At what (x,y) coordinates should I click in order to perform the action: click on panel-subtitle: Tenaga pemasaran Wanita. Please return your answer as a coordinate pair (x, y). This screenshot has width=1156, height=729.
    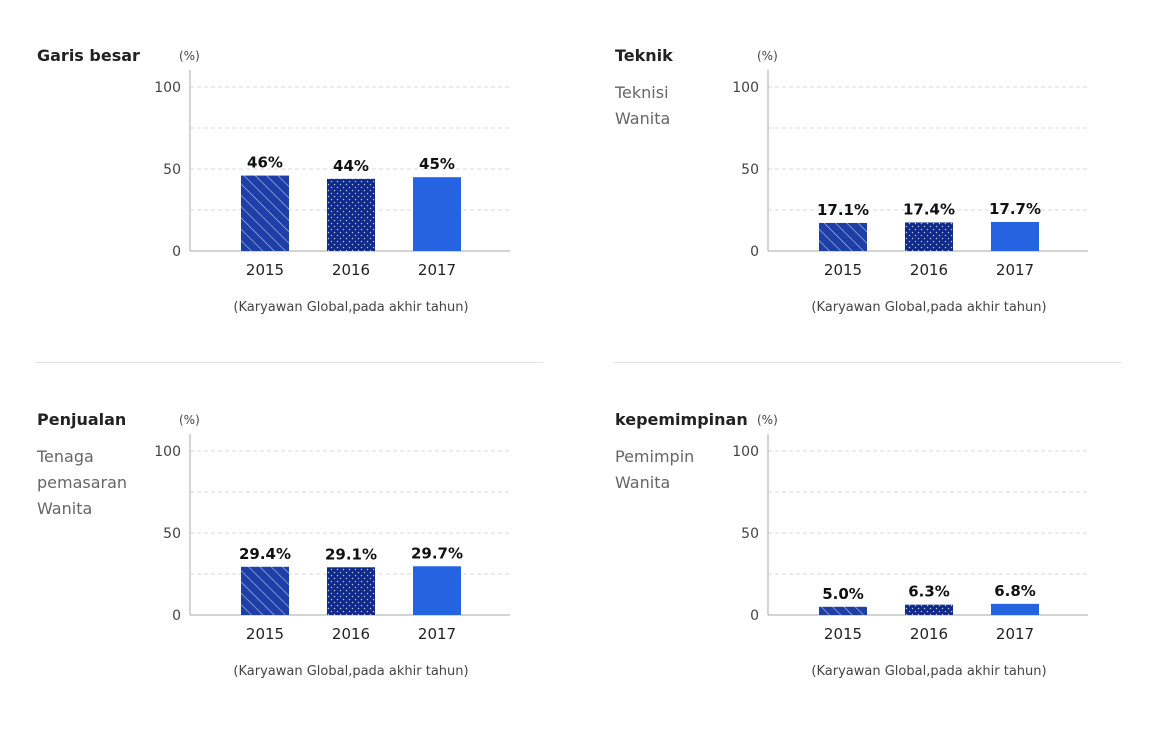
    Looking at the image, I should click on (97, 483).